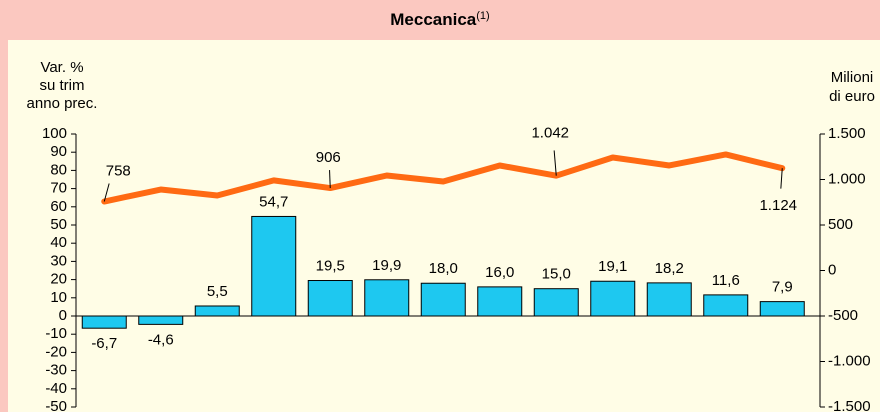 The image size is (880, 412). I want to click on y2-tick-label: -500, so click(843, 315).